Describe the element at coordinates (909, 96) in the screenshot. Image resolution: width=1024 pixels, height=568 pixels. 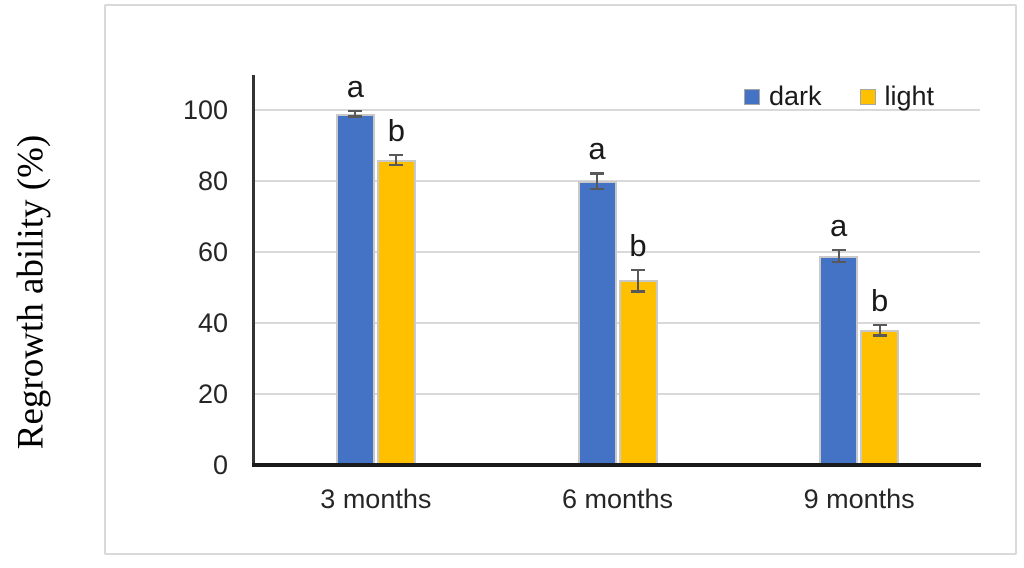
I see `legend-label-light: light` at that location.